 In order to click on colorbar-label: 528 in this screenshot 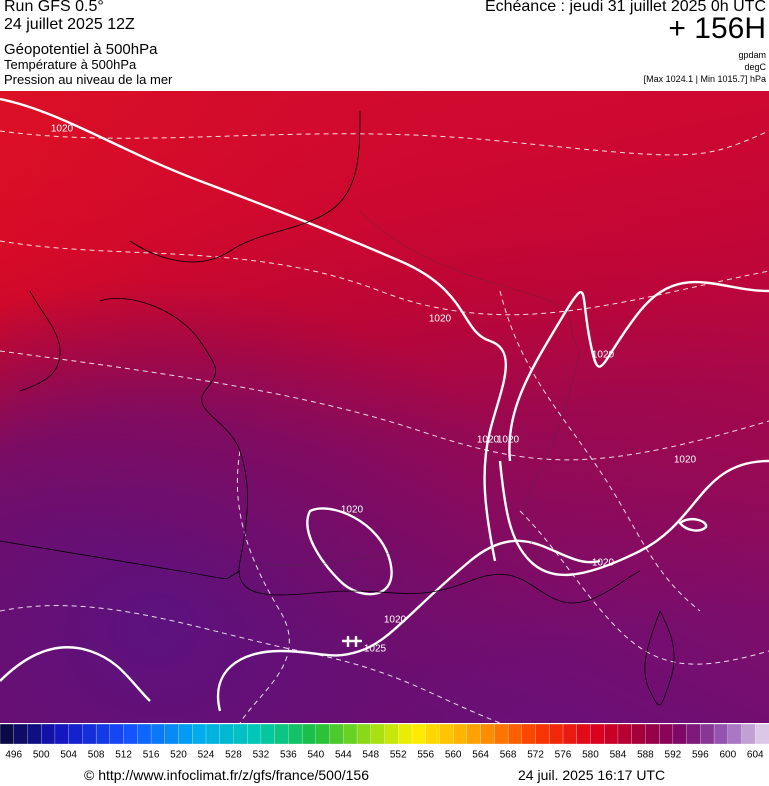, I will do `click(233, 755)`.